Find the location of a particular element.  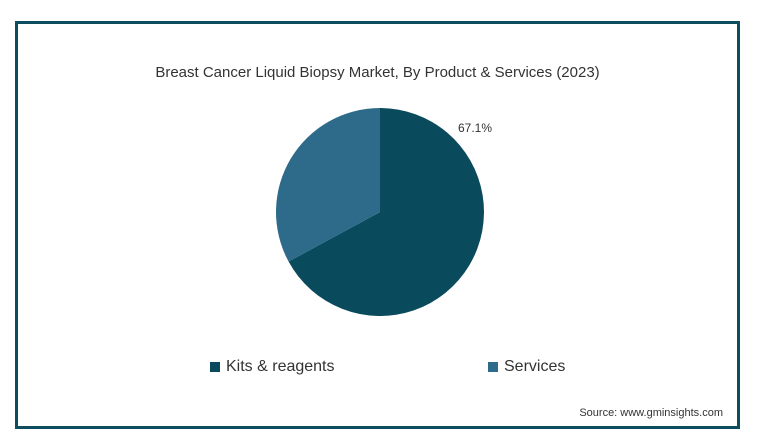

source-note: Source: www.gminsights.com is located at coordinates (651, 413).